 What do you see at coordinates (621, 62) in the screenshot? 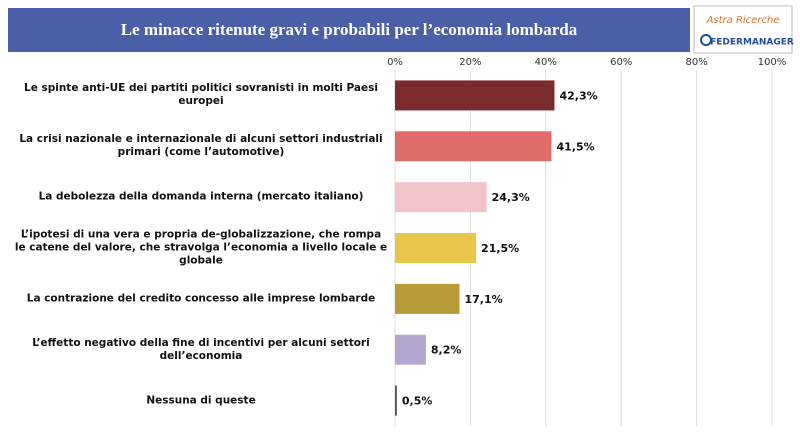
I see `x-tick-label: 60%` at bounding box center [621, 62].